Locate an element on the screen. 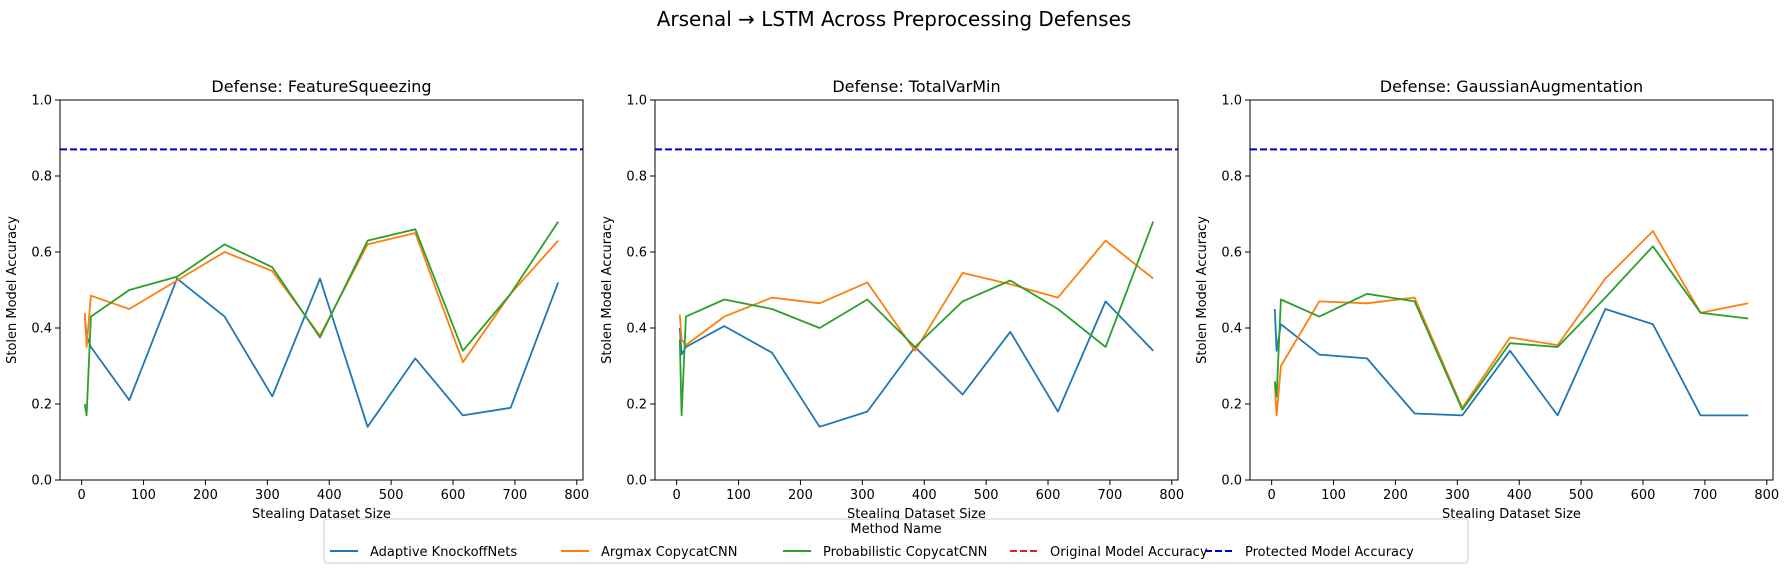 This screenshot has width=1788, height=571. subplot-title: Defense: GaussianAugmentation is located at coordinates (1511, 86).